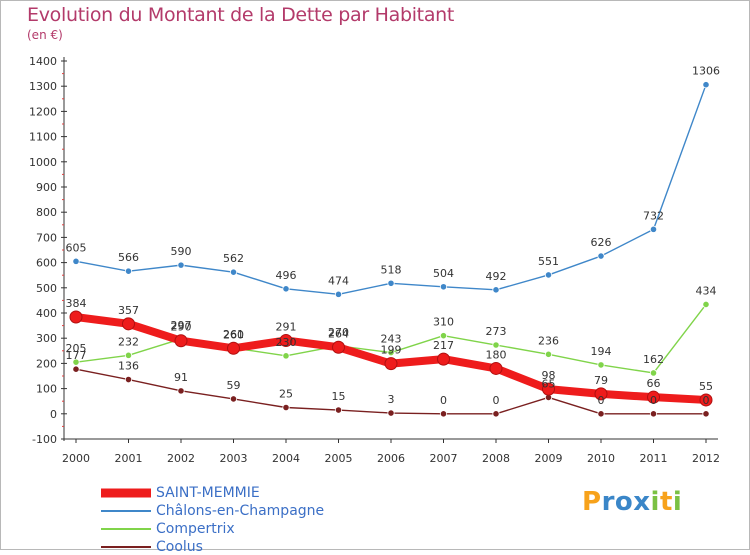 This screenshot has width=750, height=555. Describe the element at coordinates (128, 366) in the screenshot. I see `data-label: 136` at that location.